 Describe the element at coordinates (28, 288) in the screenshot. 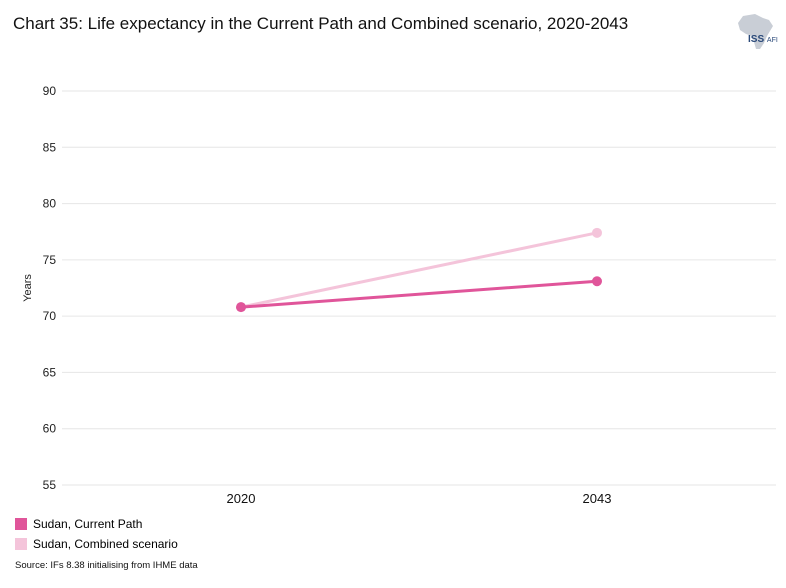

I see `y-axis-label: Years` at that location.